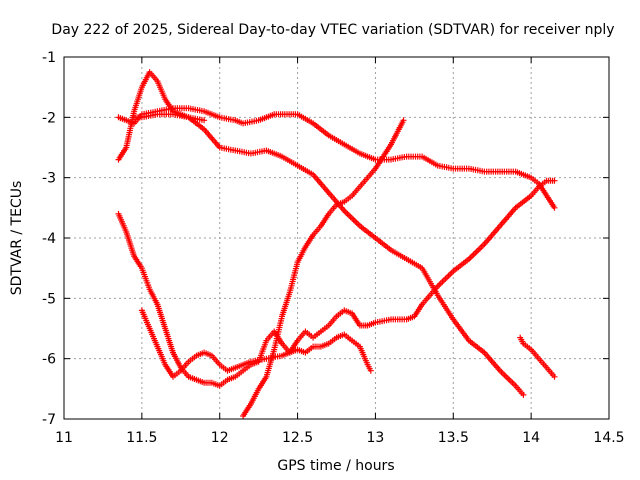  Describe the element at coordinates (608, 438) in the screenshot. I see `x-tick-label: 14.5` at that location.